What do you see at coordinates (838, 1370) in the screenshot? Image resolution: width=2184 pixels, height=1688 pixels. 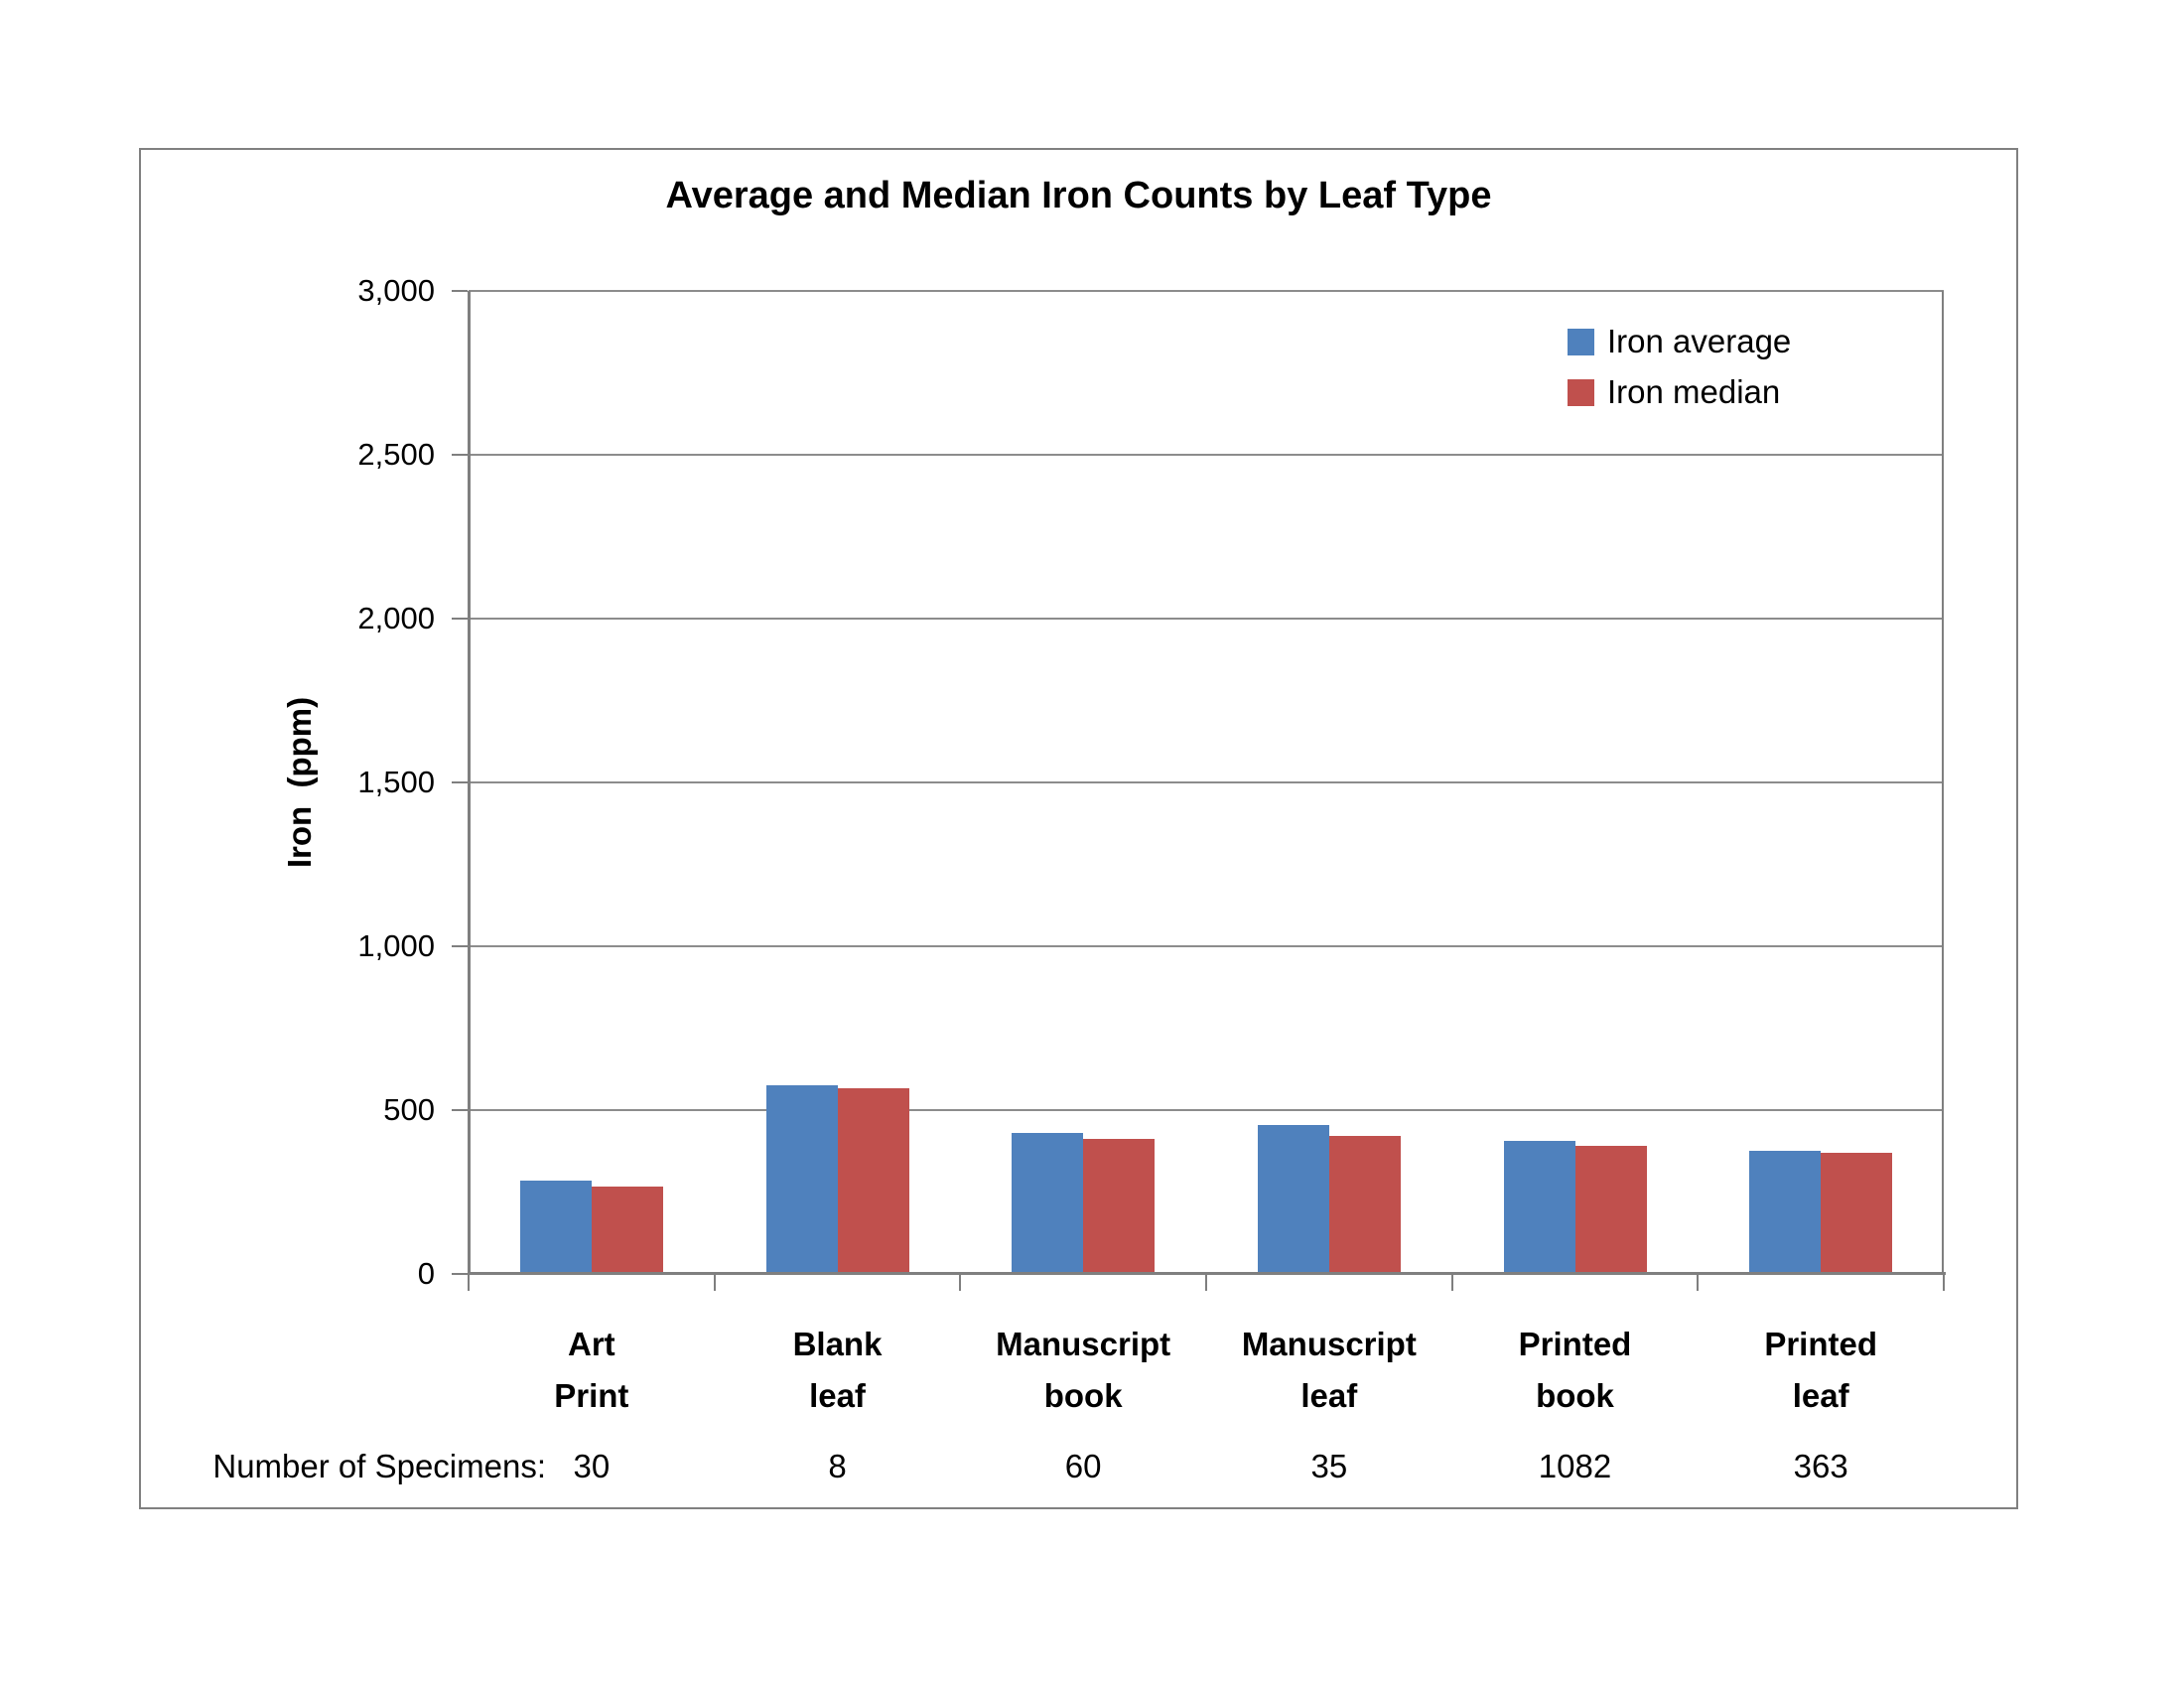 I see `category-label-blank-leaf: Blank leaf` at bounding box center [838, 1370].